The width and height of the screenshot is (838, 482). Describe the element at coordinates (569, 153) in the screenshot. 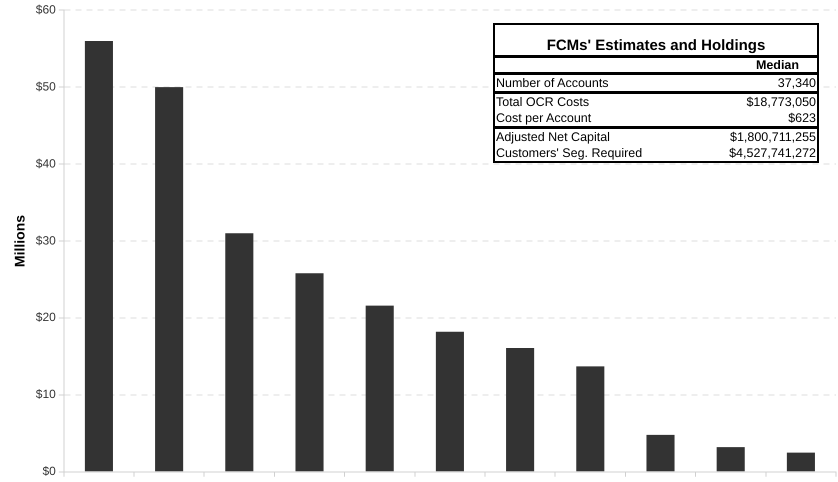

I see `annotation: Customers' Seg. Required` at that location.